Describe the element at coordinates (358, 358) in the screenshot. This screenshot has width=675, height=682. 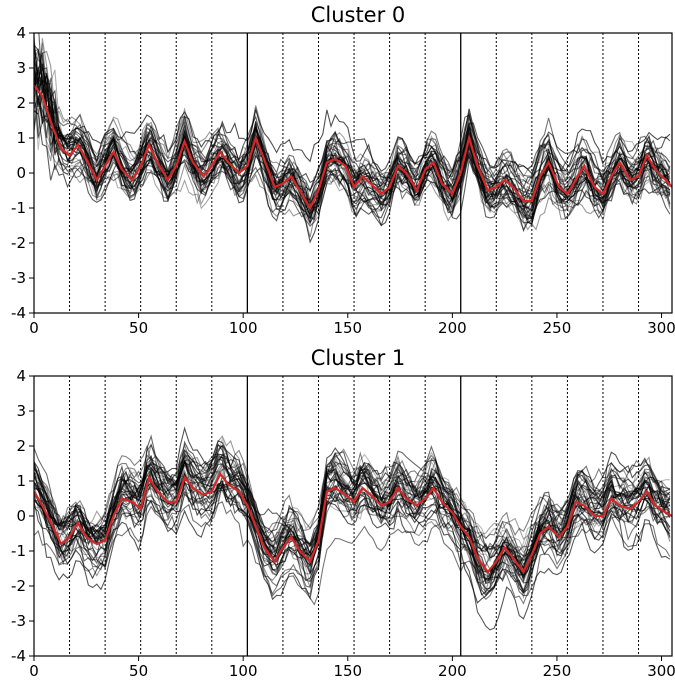
I see `chart-title: Cluster 1` at that location.